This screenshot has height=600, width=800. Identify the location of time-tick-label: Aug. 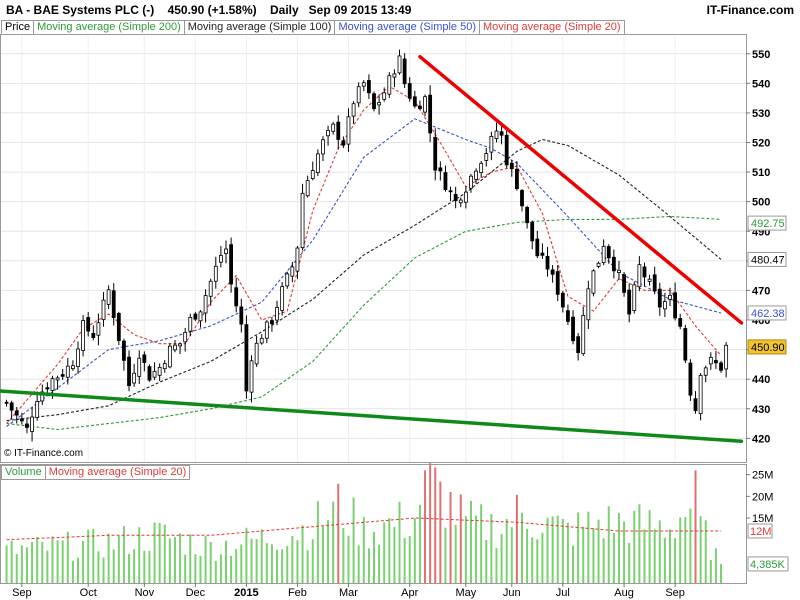
(624, 593).